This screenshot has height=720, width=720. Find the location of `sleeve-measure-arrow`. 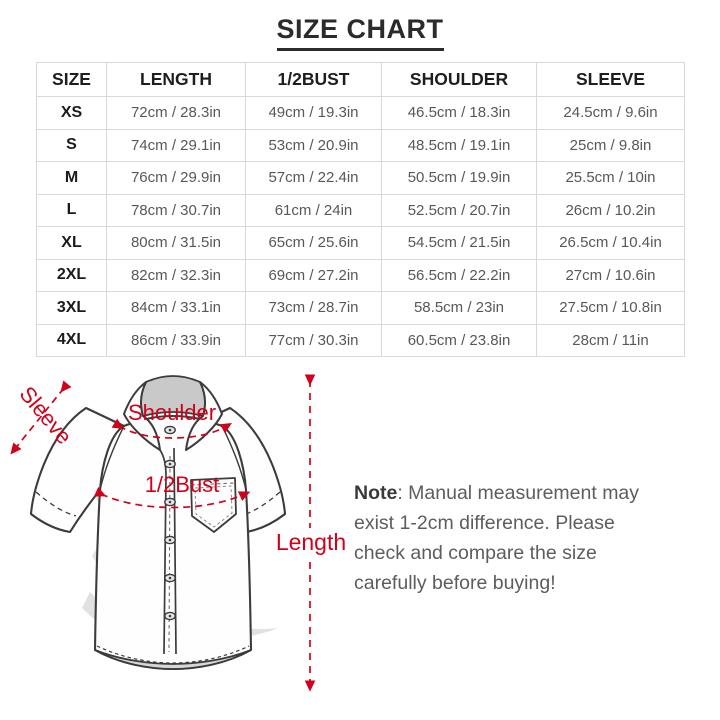

sleeve-measure-arrow is located at coordinates (41, 417).